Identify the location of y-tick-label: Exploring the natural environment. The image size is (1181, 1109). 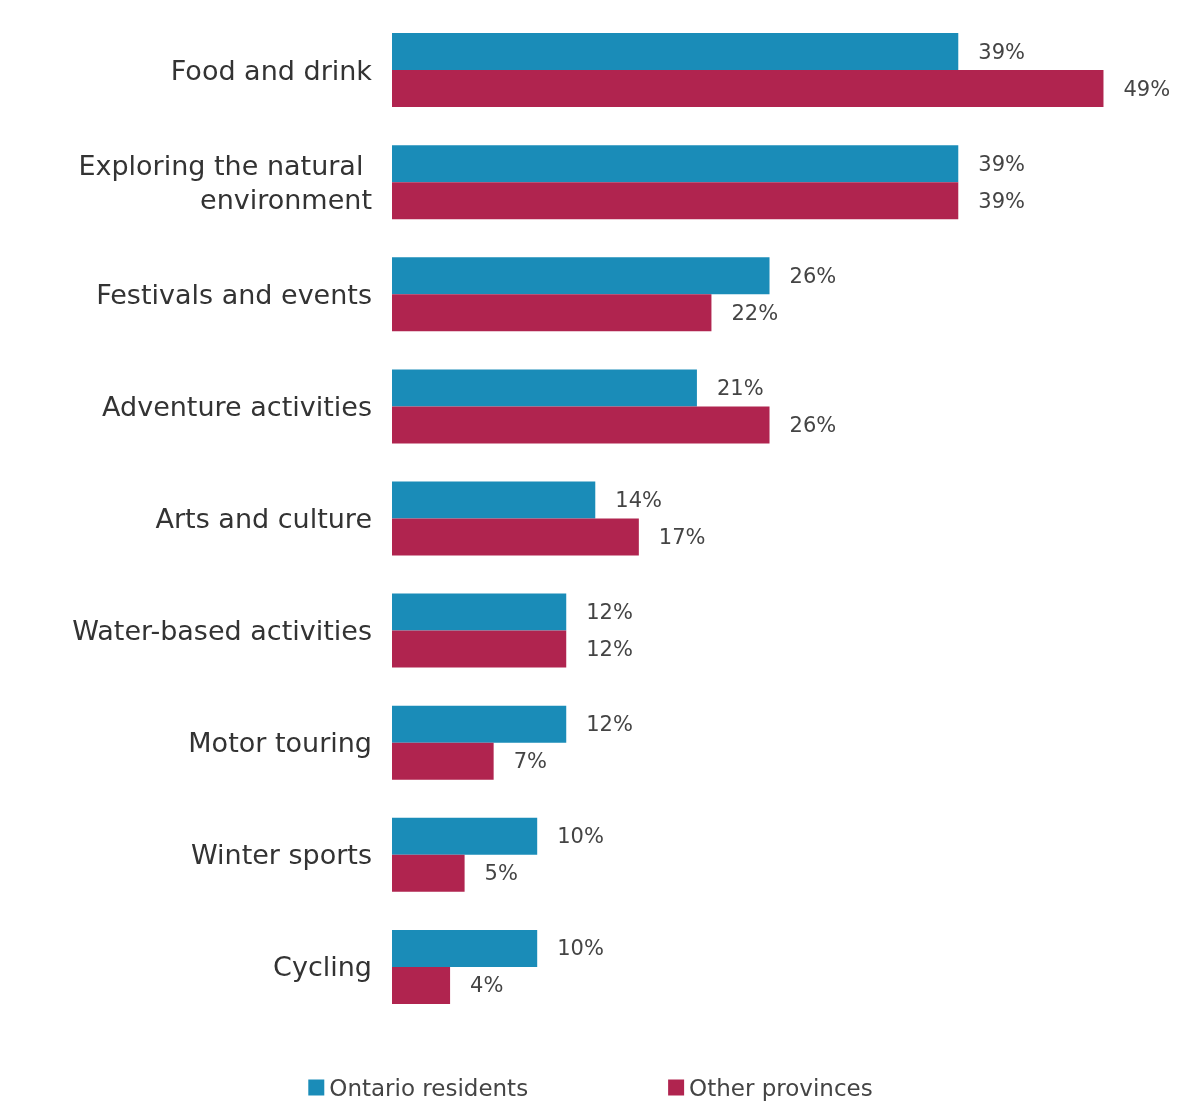
(225, 182).